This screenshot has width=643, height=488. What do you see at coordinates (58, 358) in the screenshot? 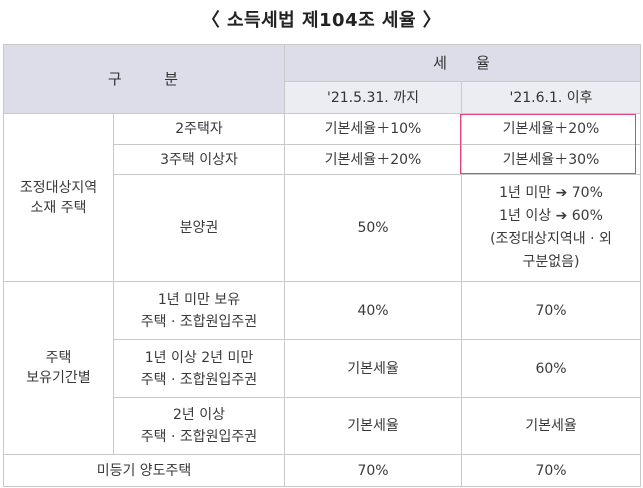
I see `group-label-line: 주택` at bounding box center [58, 358].